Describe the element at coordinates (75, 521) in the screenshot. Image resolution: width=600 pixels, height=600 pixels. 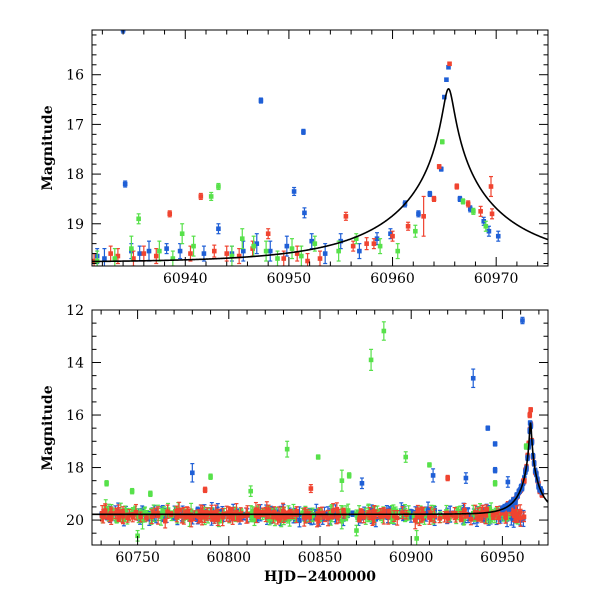
I see `y-tick-label: 20` at that location.